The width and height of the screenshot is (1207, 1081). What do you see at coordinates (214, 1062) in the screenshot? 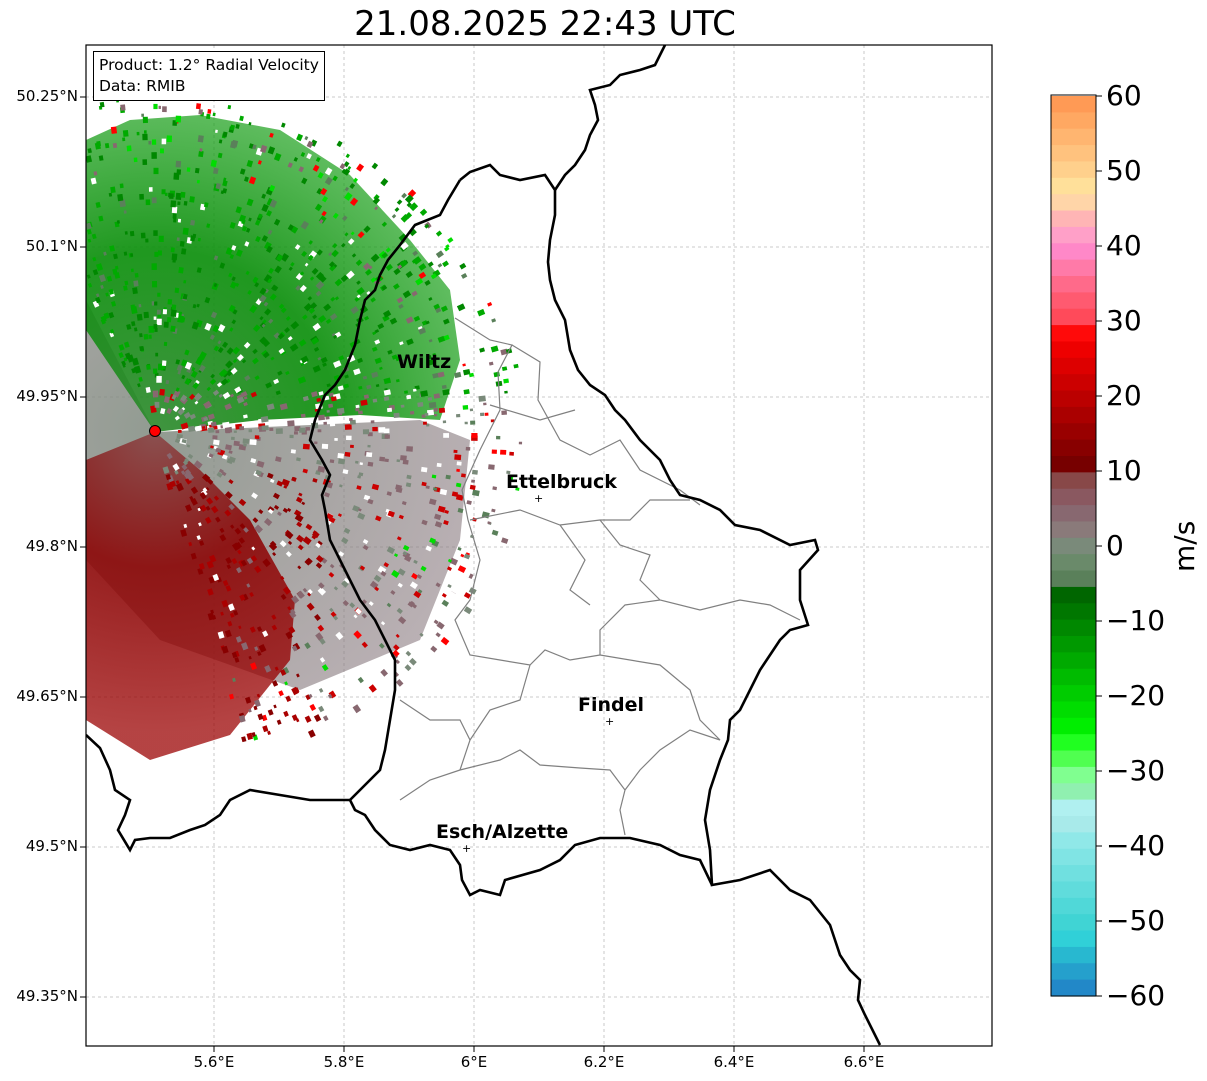
I see `lon-tick-label: 5.6°E` at bounding box center [214, 1062].